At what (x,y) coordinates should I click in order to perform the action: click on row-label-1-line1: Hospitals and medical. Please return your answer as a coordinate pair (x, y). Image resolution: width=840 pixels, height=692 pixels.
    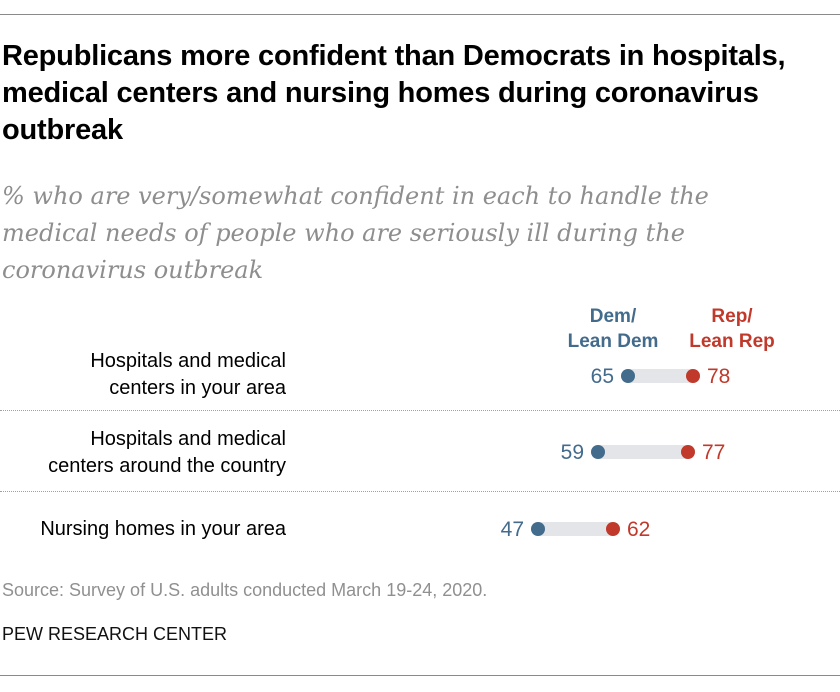
    Looking at the image, I should click on (188, 439).